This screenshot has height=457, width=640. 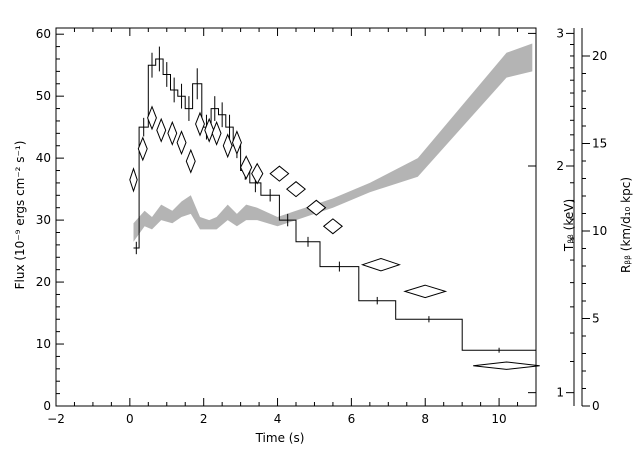 What do you see at coordinates (599, 231) in the screenshot?
I see `radius-tick-label: 10` at bounding box center [599, 231].